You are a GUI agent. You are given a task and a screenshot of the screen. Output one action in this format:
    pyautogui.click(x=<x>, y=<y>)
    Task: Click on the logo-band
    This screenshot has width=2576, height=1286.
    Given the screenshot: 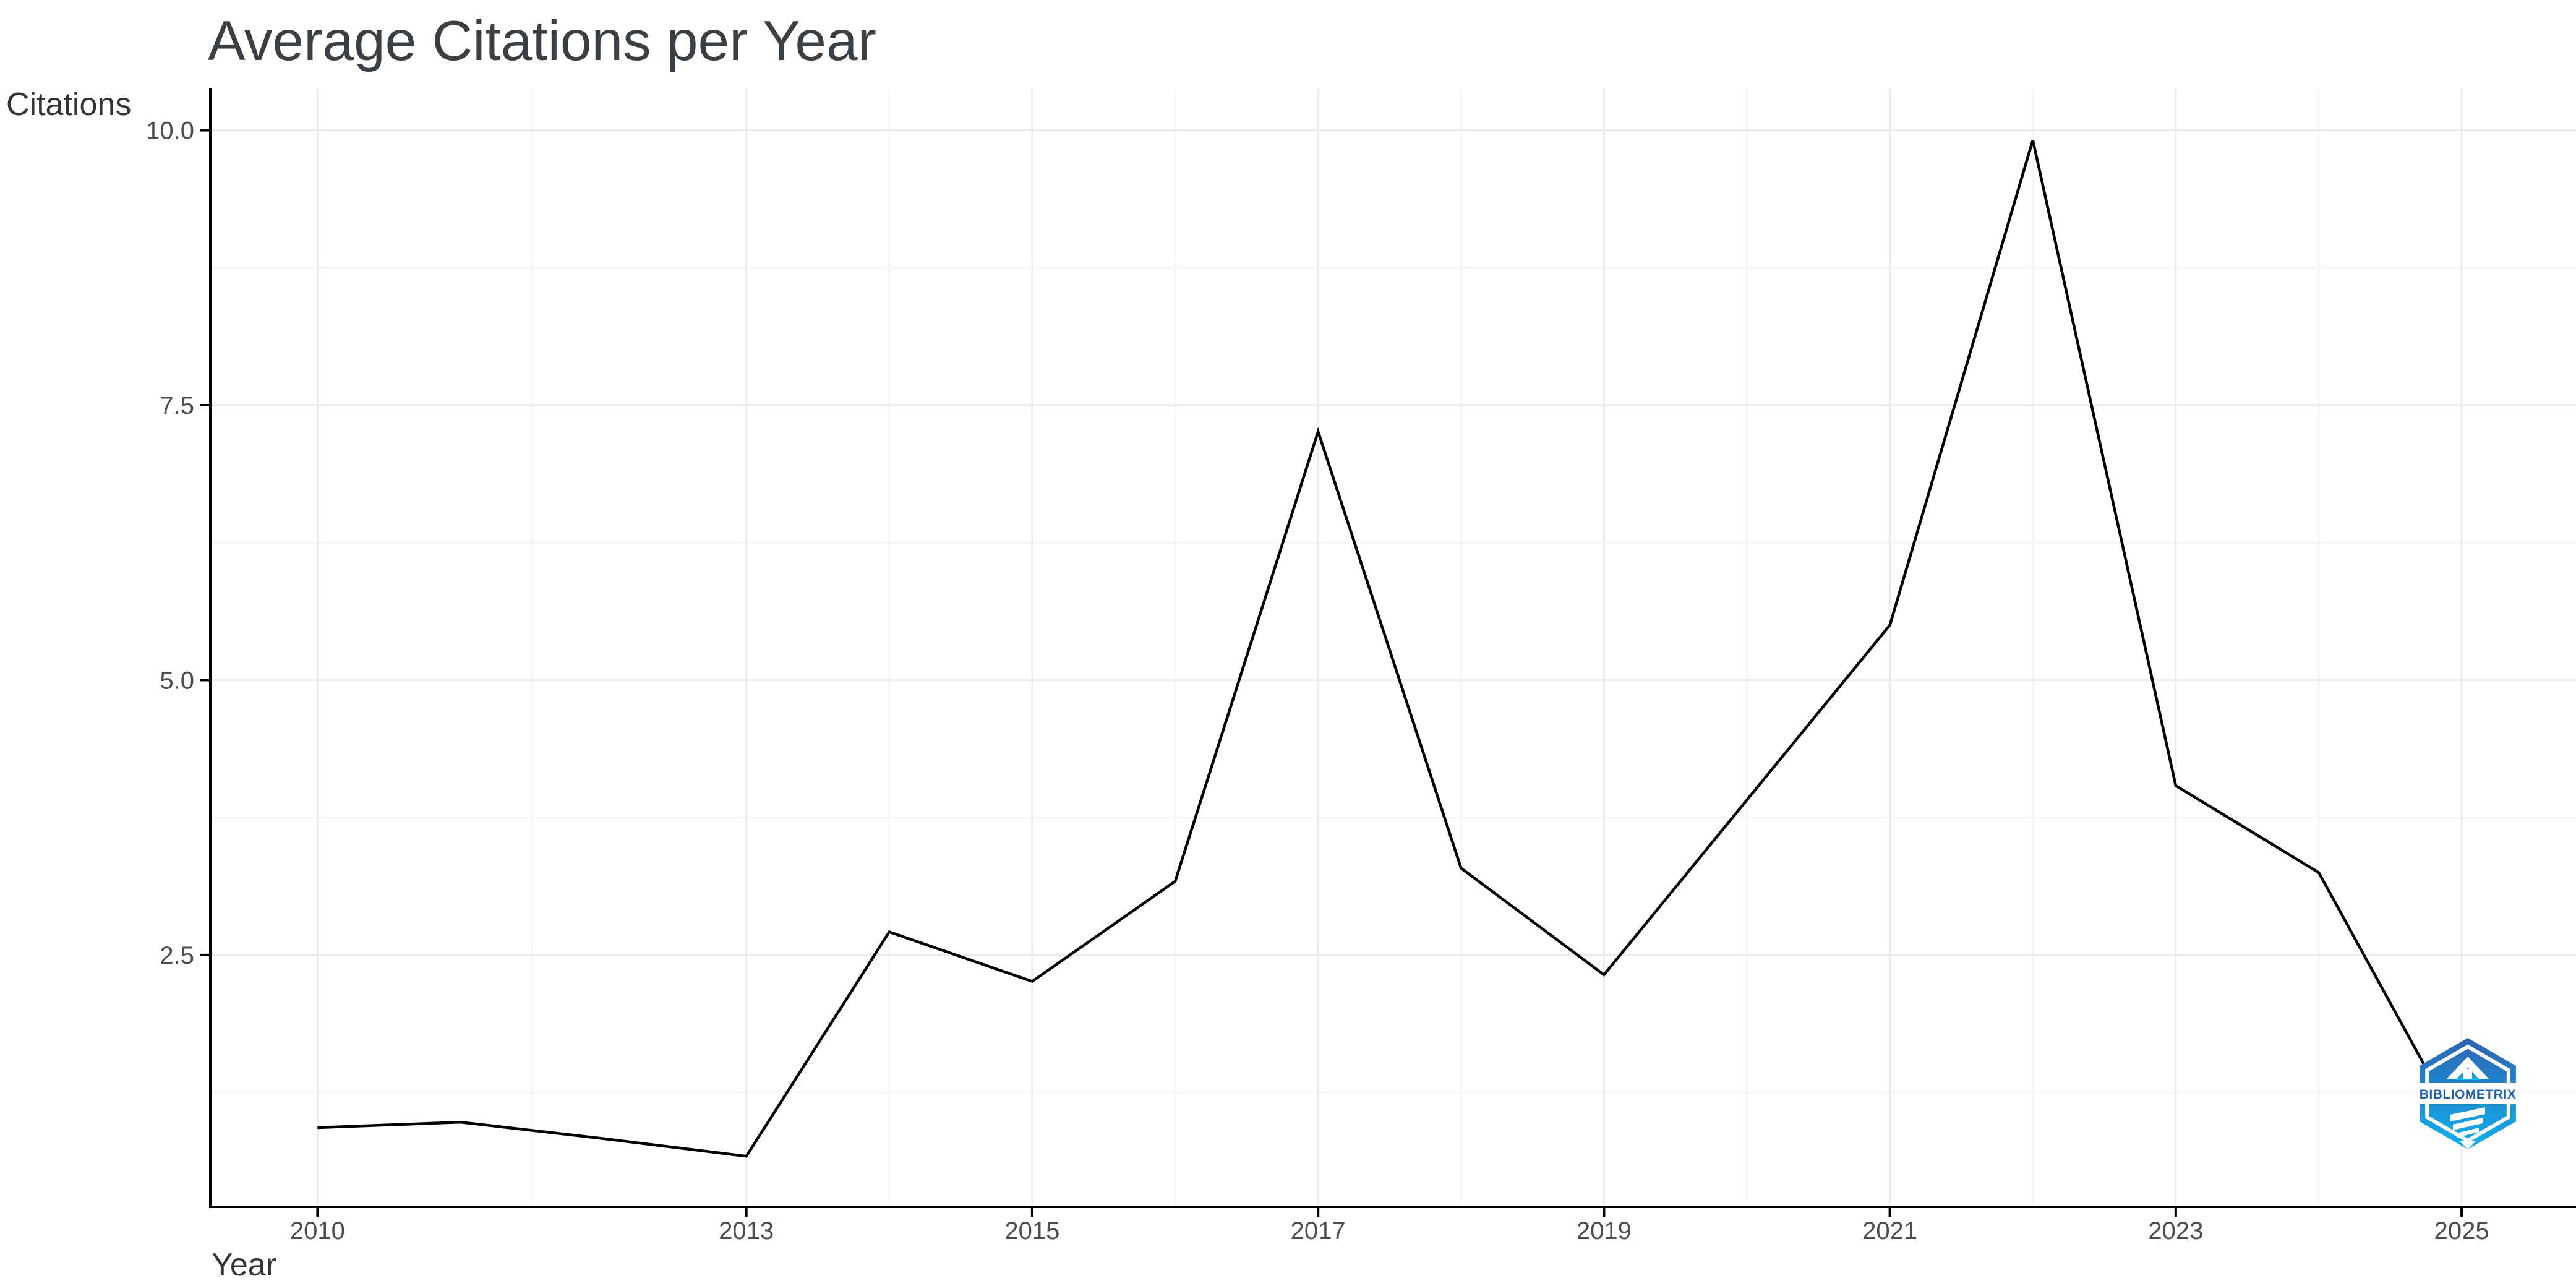 What is the action you would take?
    pyautogui.click(x=2468, y=1093)
    